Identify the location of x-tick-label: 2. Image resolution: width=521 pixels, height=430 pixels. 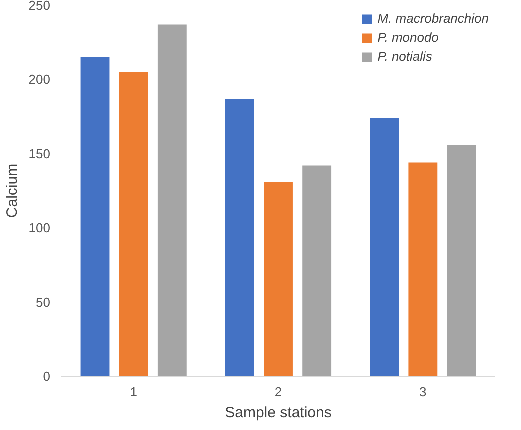
(278, 392).